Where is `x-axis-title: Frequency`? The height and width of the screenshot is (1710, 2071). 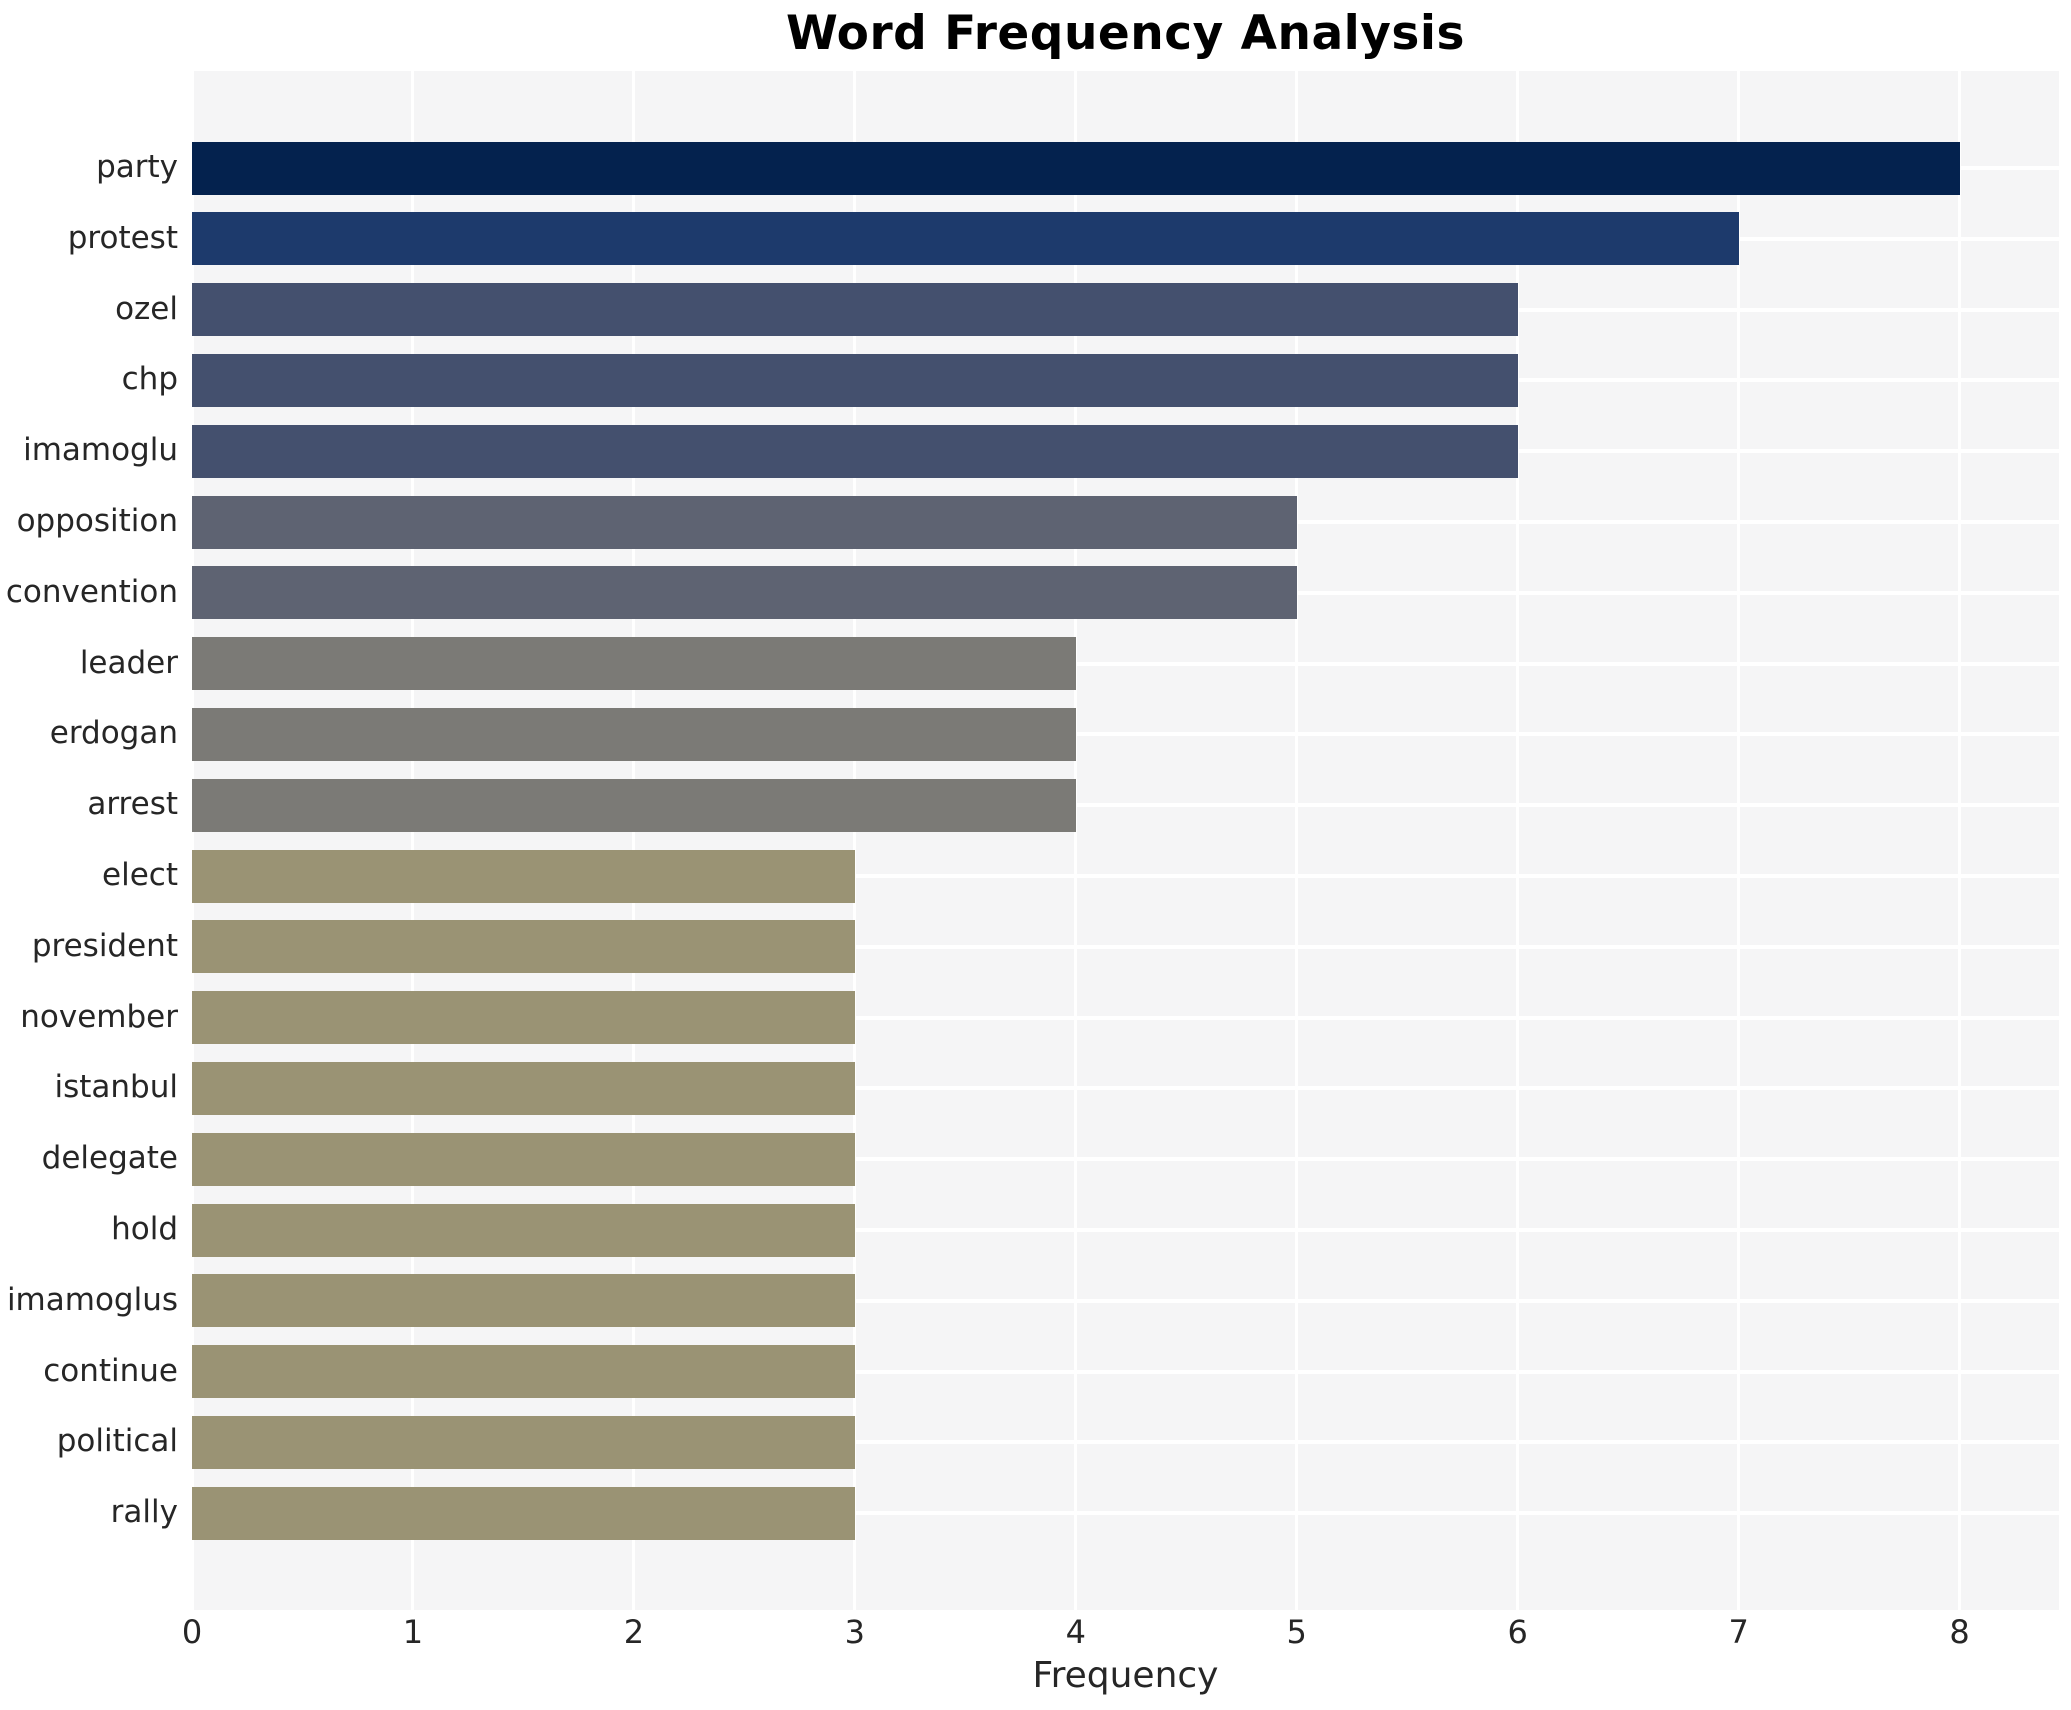
x-axis-title: Frequency is located at coordinates (1125, 1675).